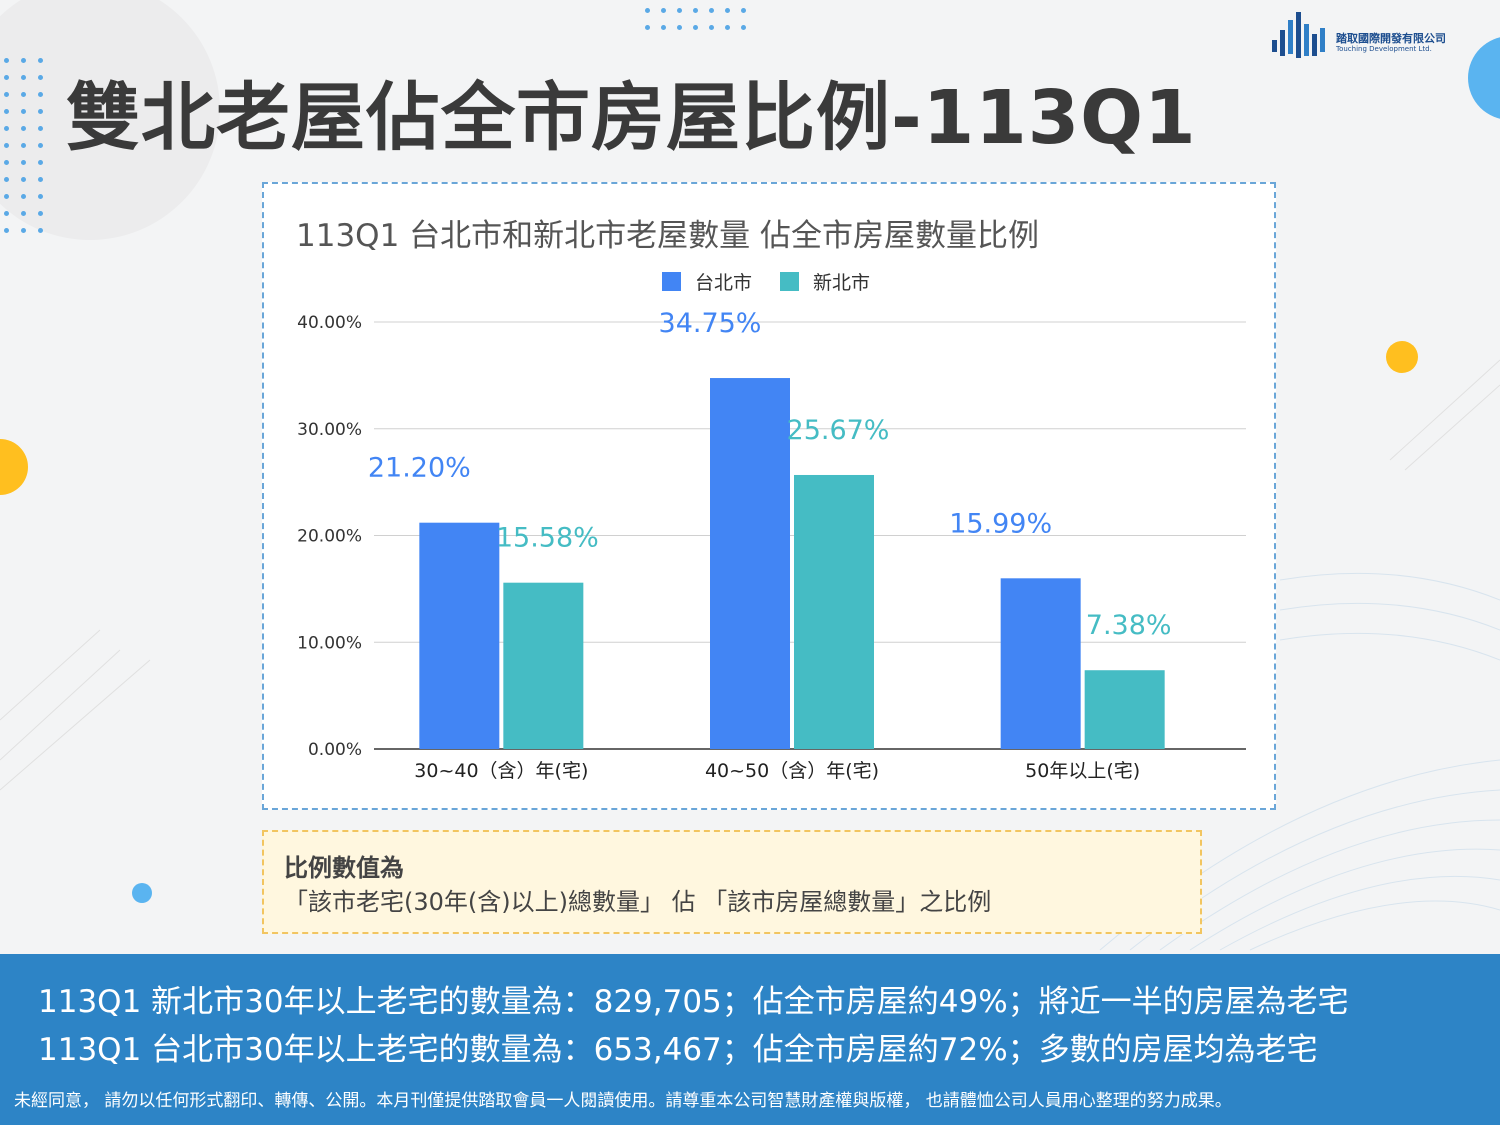  Describe the element at coordinates (638, 902) in the screenshot. I see `note-body: 「該市老宅(30年(含)以上)總數量」 佔 「該市房屋總數量」之比例` at that location.